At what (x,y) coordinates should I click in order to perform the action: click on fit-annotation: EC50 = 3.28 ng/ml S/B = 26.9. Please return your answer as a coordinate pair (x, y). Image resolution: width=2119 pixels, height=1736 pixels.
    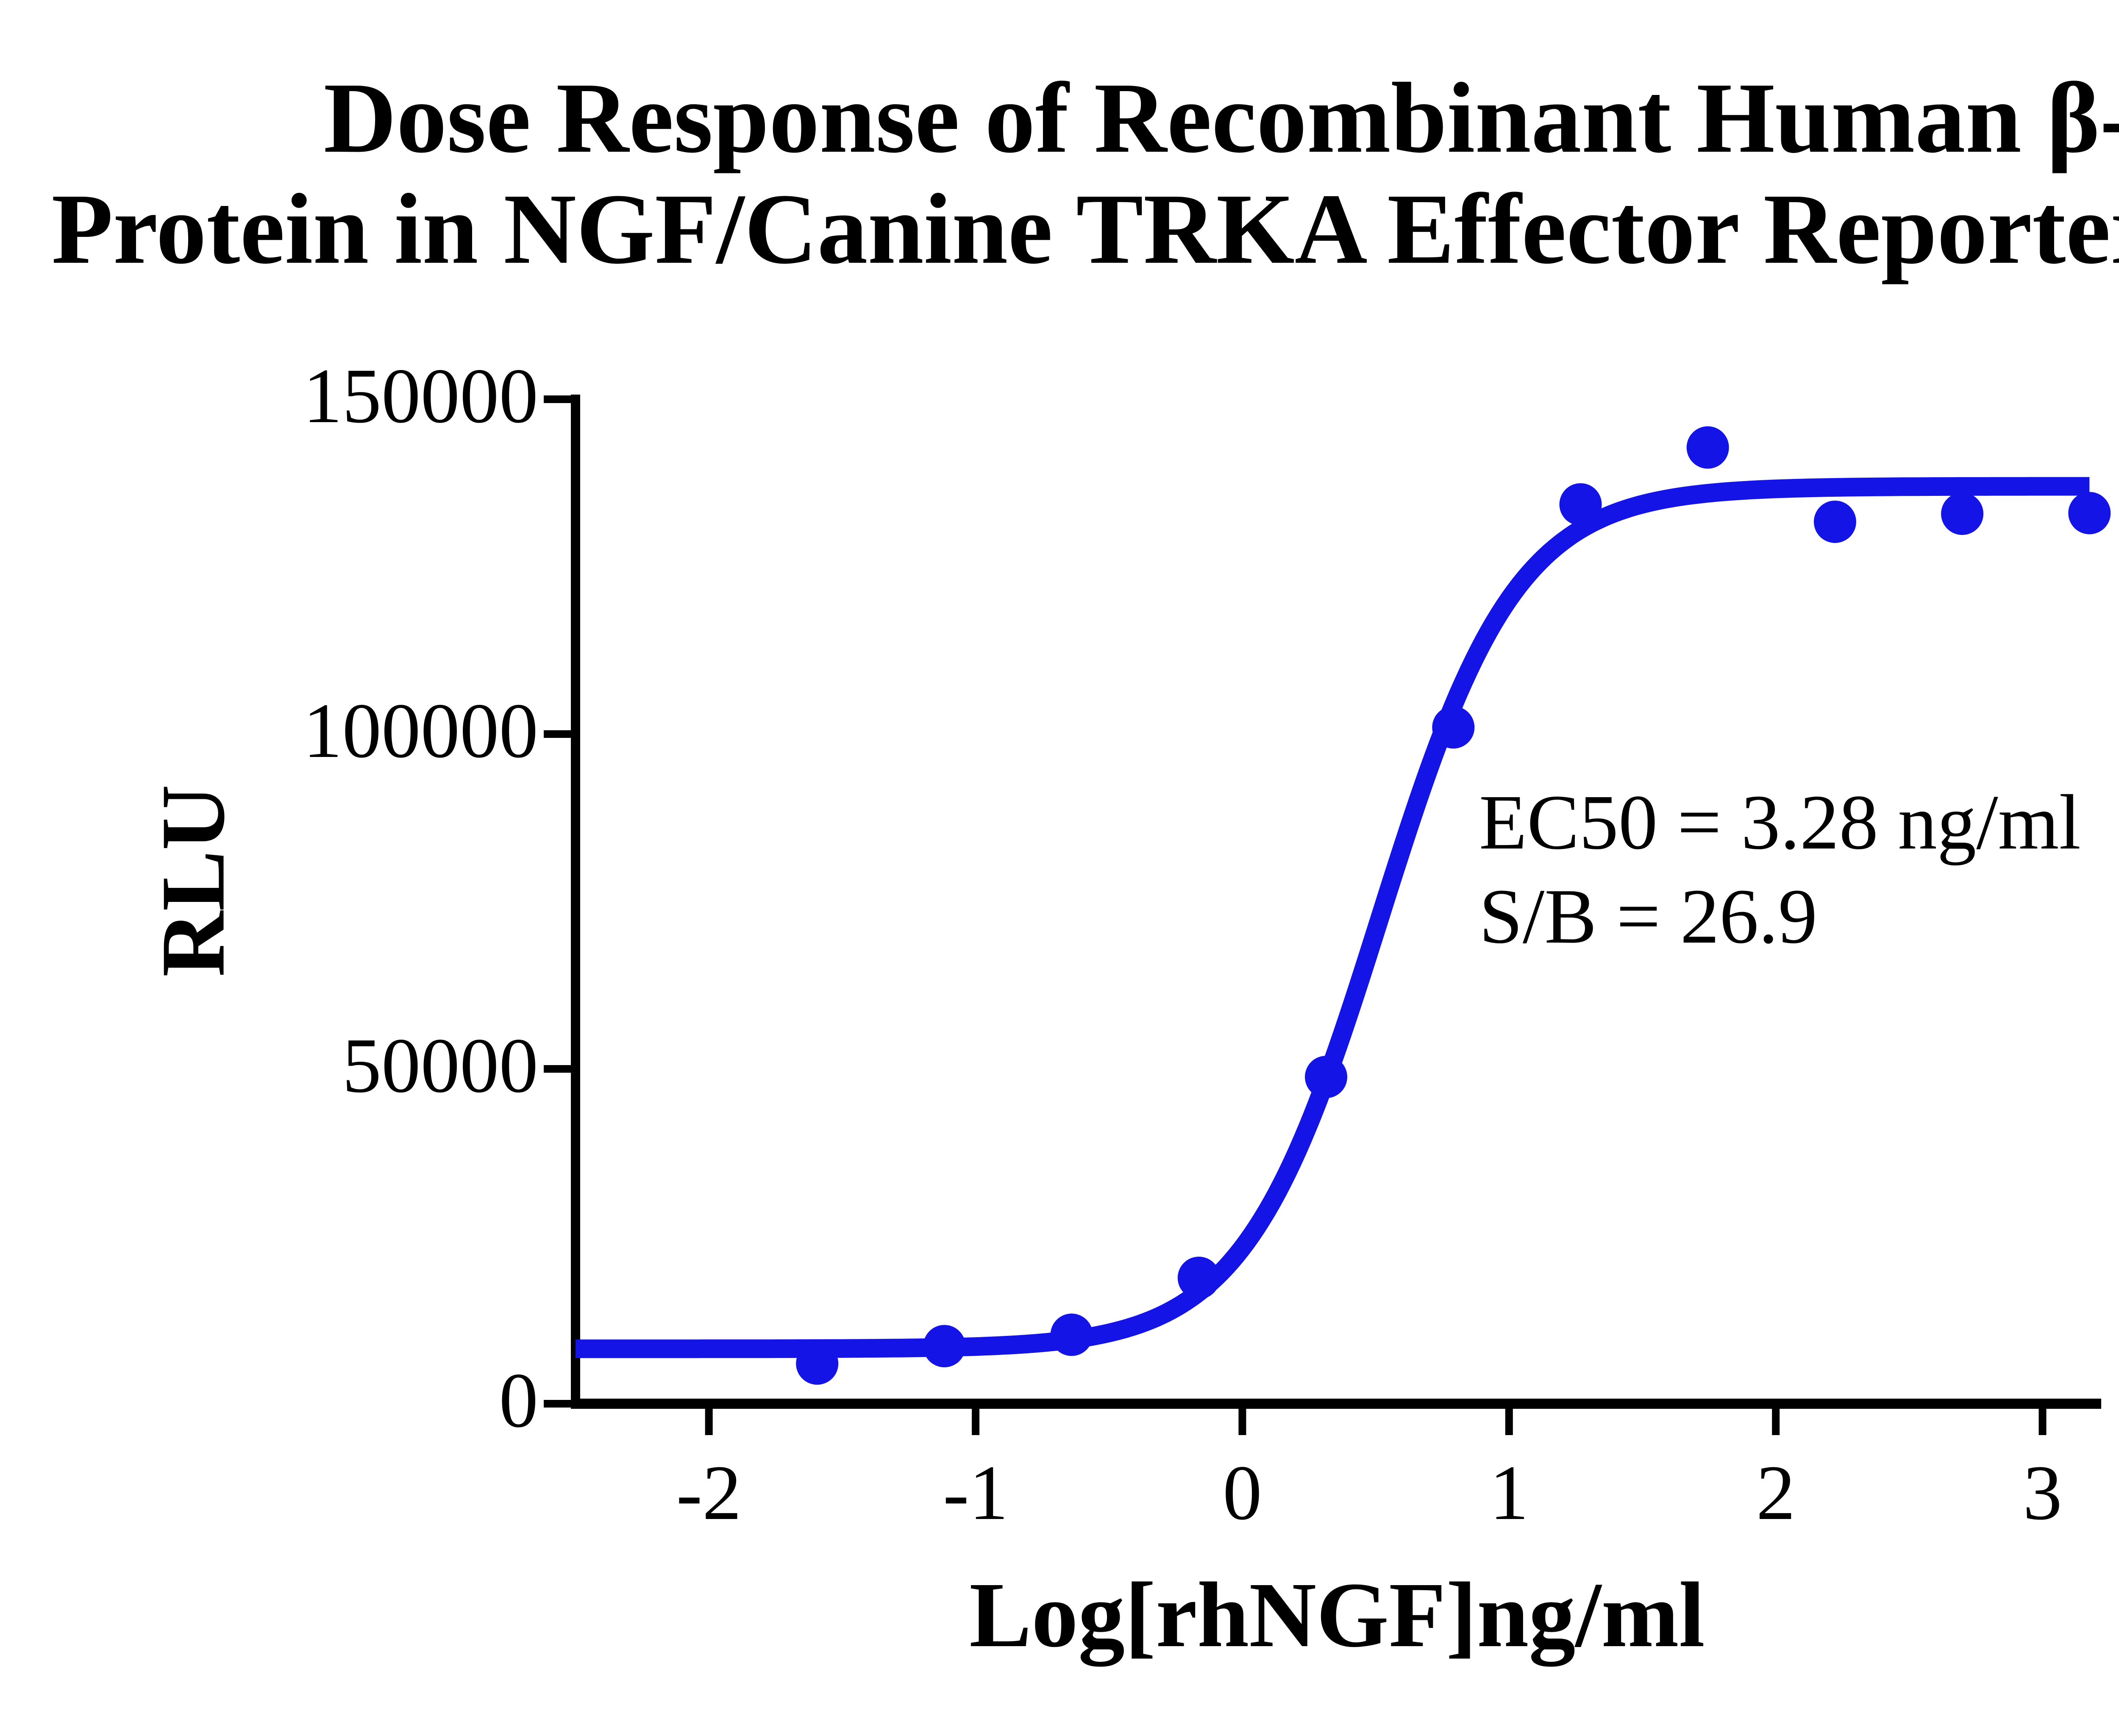
    Looking at the image, I should click on (1780, 870).